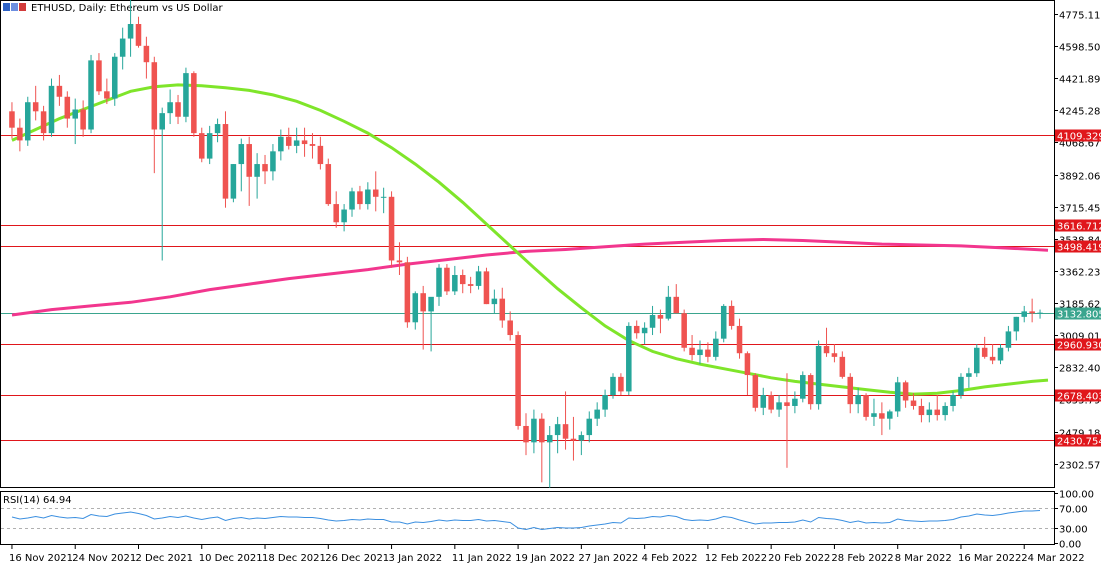 This screenshot has height=564, width=1101. What do you see at coordinates (1079, 346) in the screenshot?
I see `price-tag-label: 2960.930` at bounding box center [1079, 346].